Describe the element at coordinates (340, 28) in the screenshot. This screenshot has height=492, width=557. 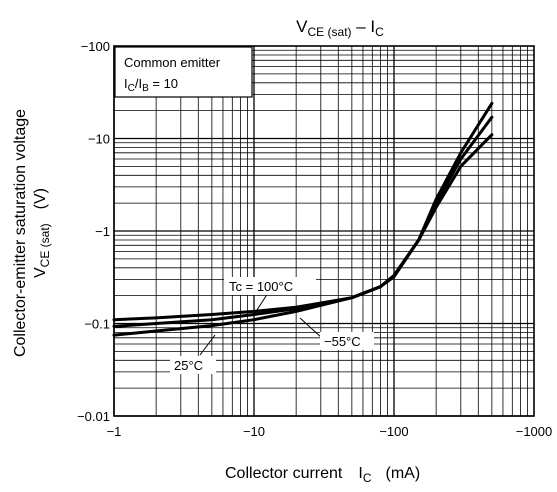
I see `chart-title: VCE (sat) – IC` at that location.